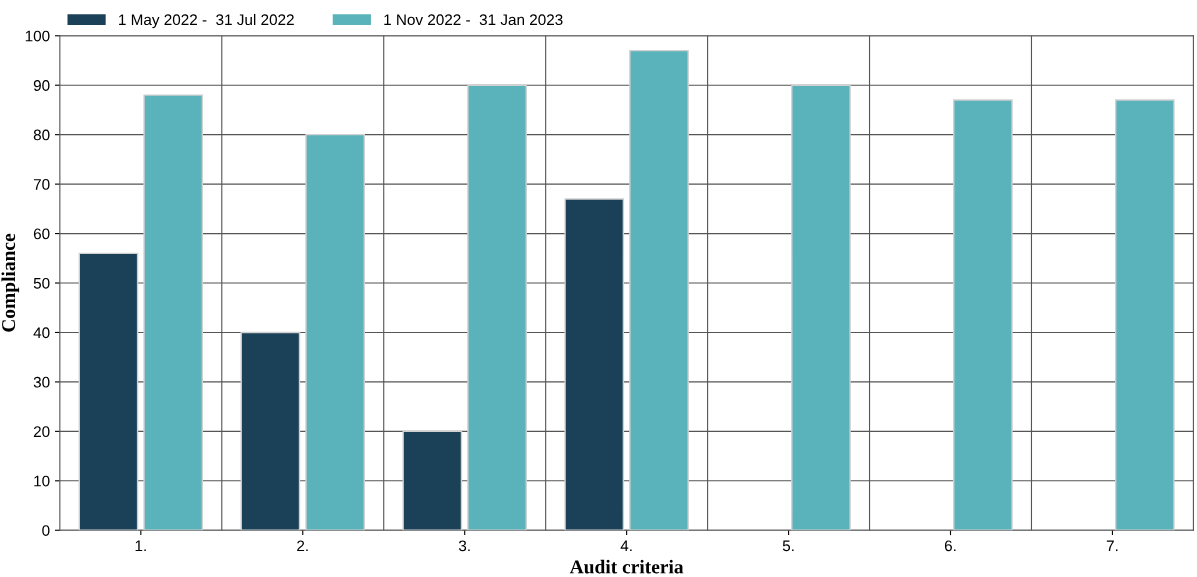  I want to click on x-tick-label: 4., so click(626, 546).